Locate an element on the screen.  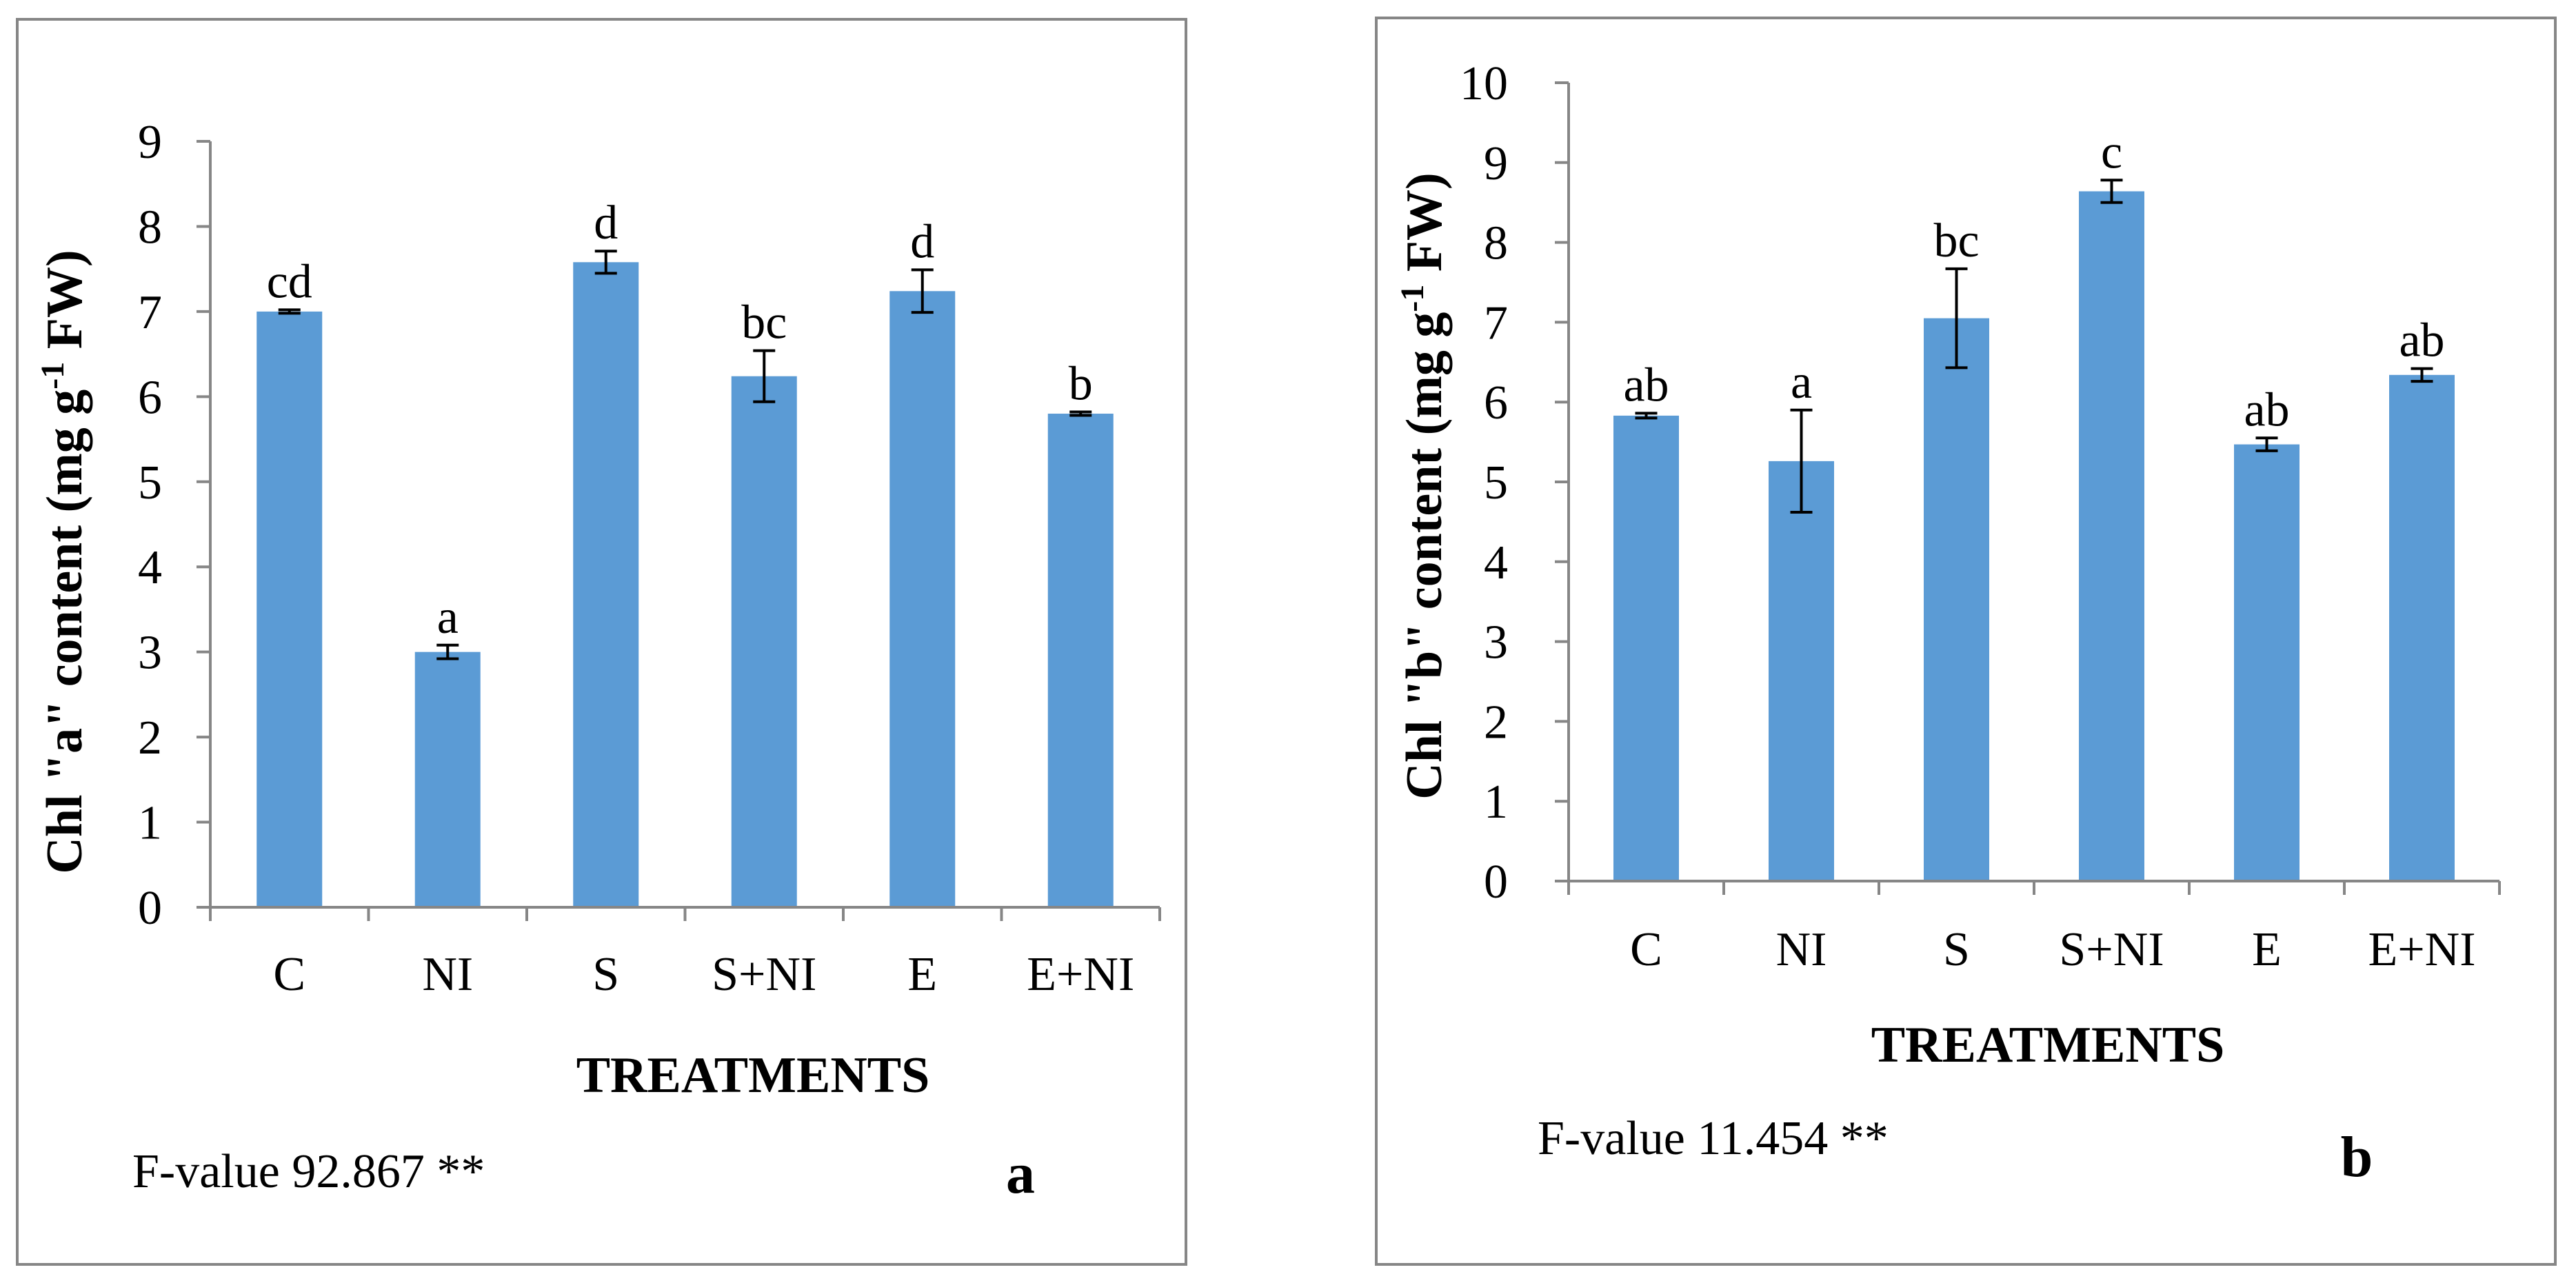
panel-a-ytick-label: 8 is located at coordinates (150, 227).